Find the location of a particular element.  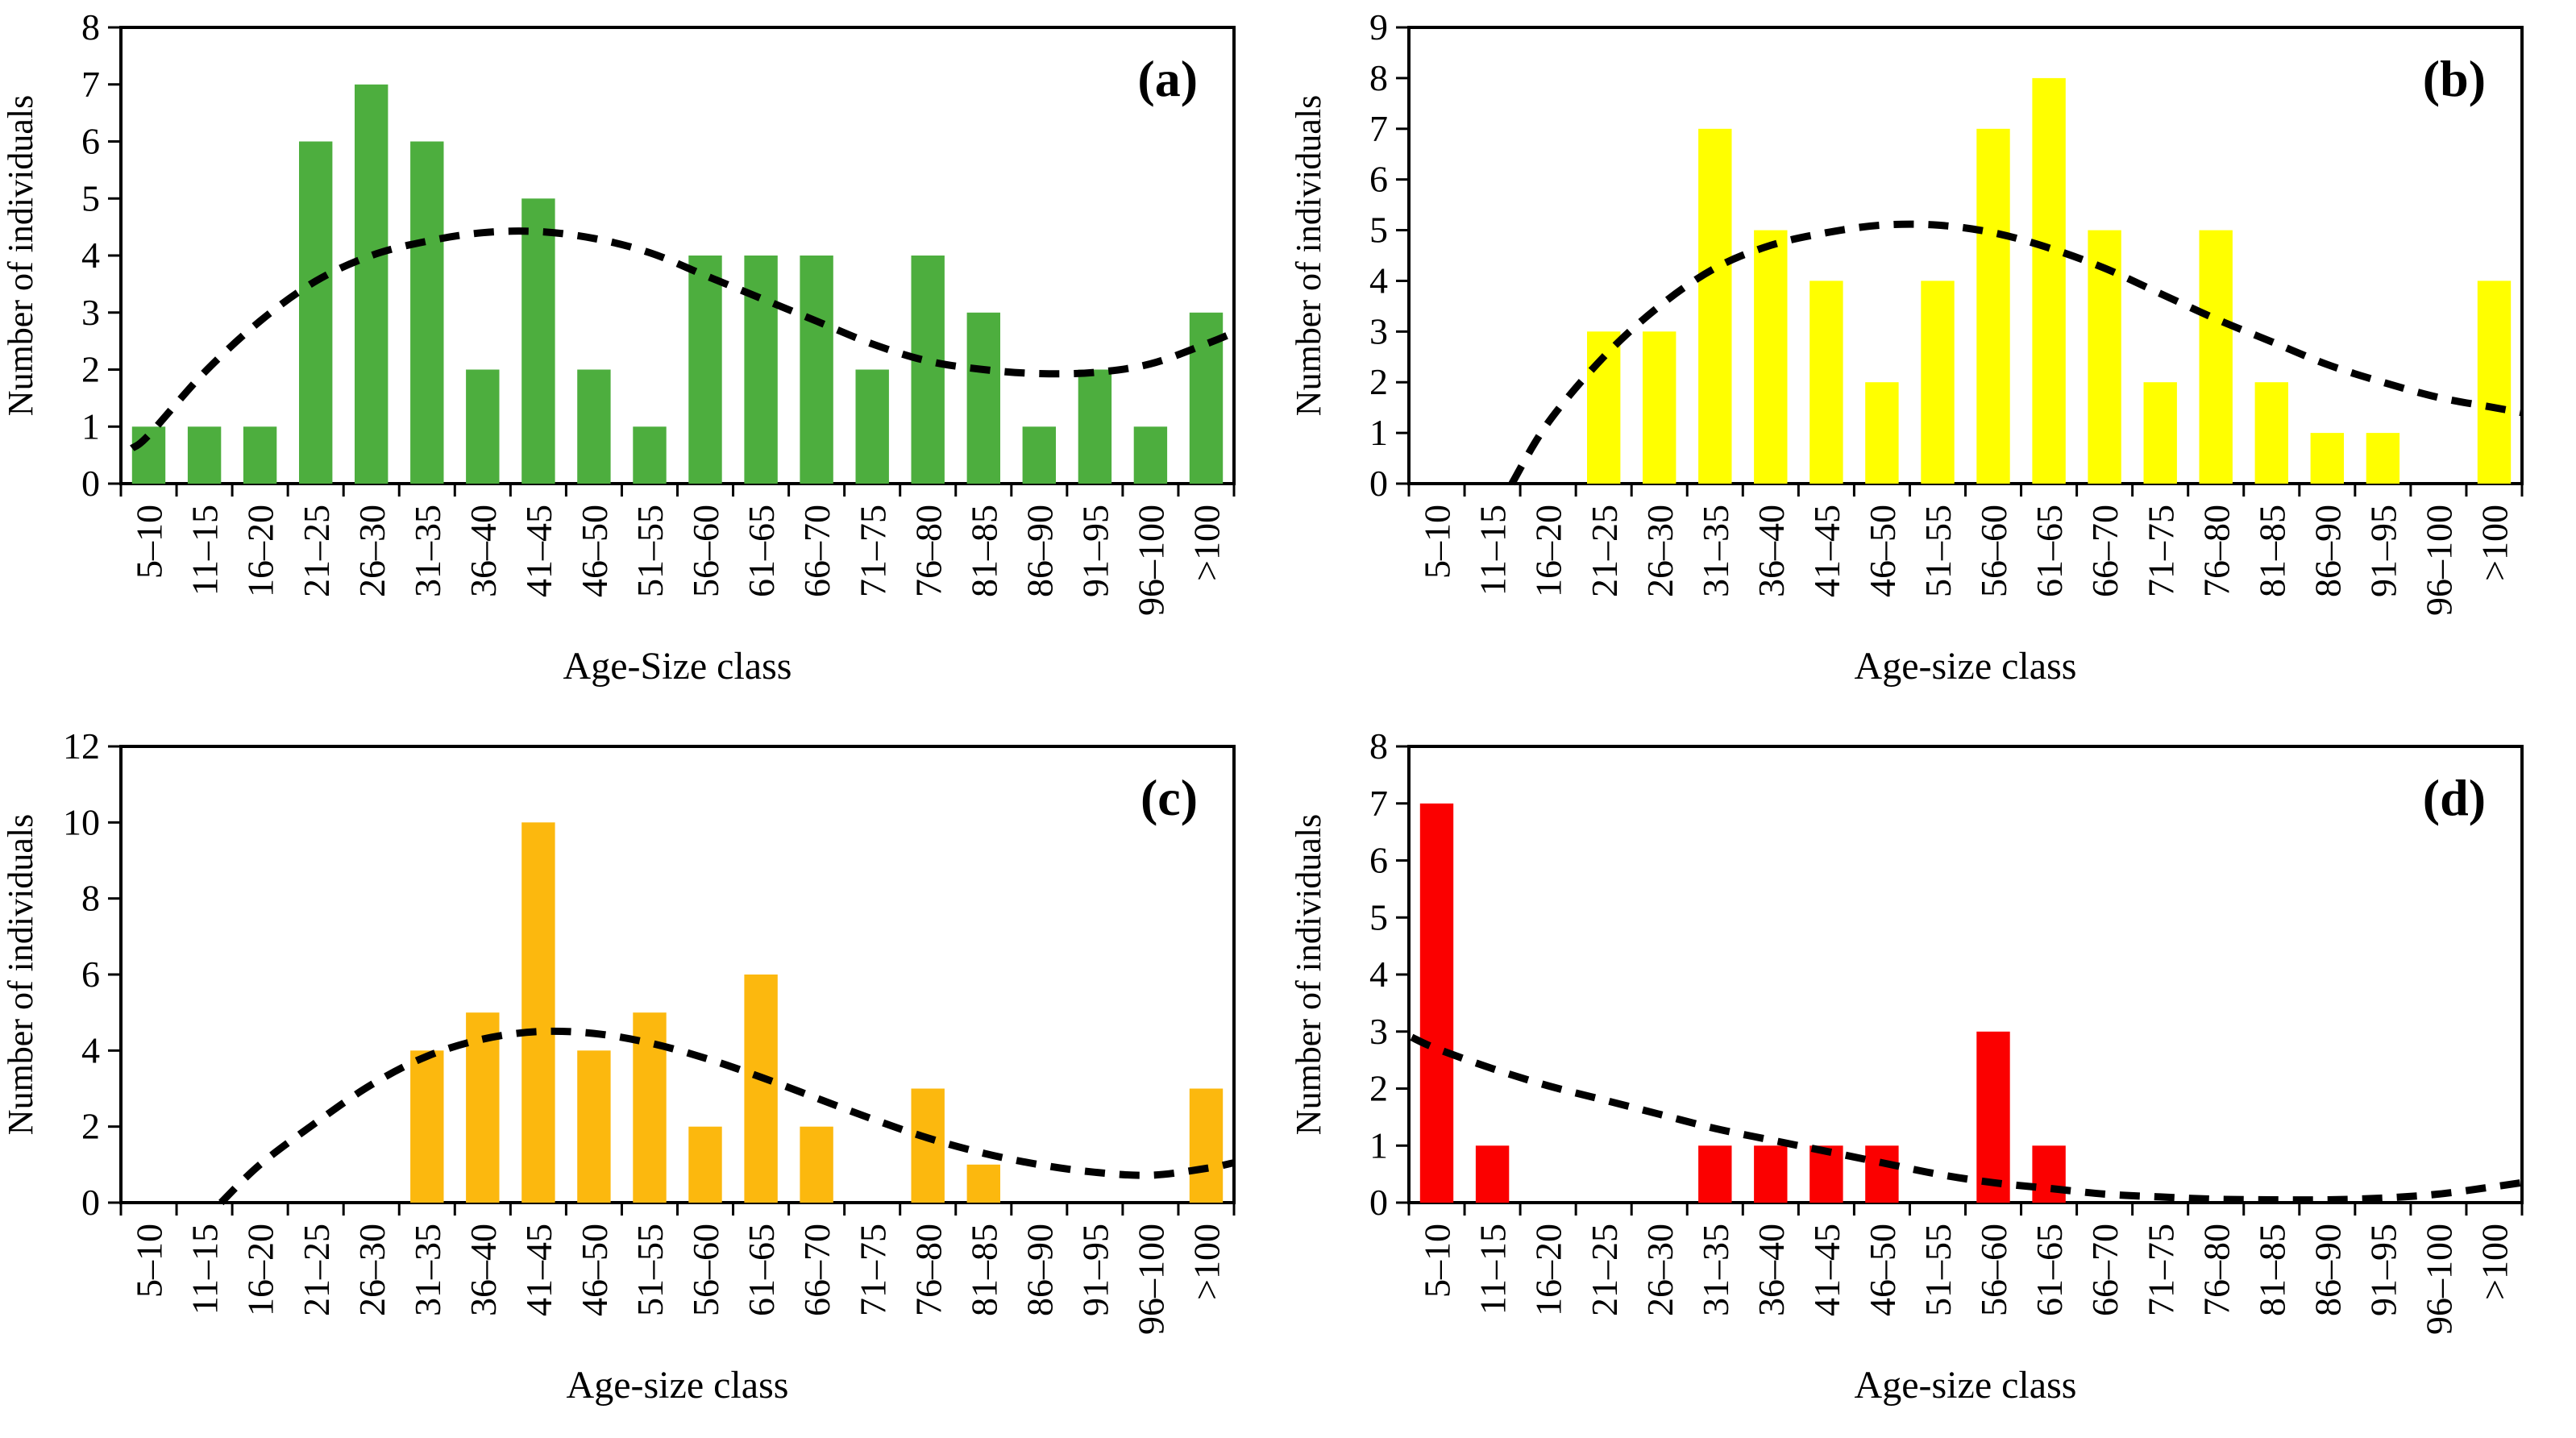

x-tick-label: 91–95 is located at coordinates (1095, 551).